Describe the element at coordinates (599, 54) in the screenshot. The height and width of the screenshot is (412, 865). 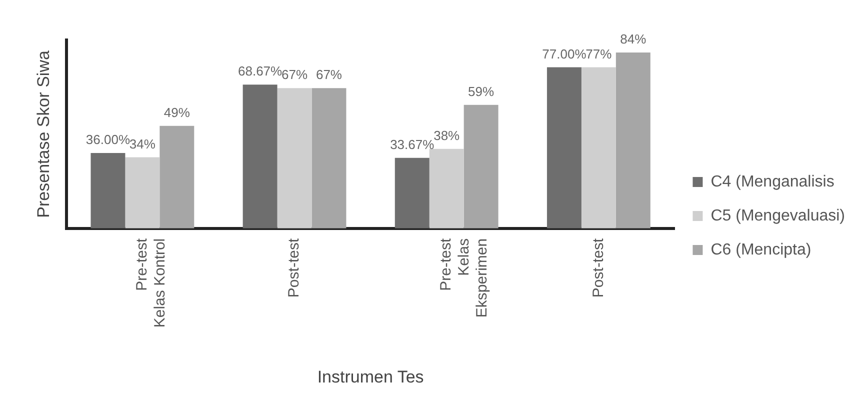
I see `data-label: 77%` at that location.